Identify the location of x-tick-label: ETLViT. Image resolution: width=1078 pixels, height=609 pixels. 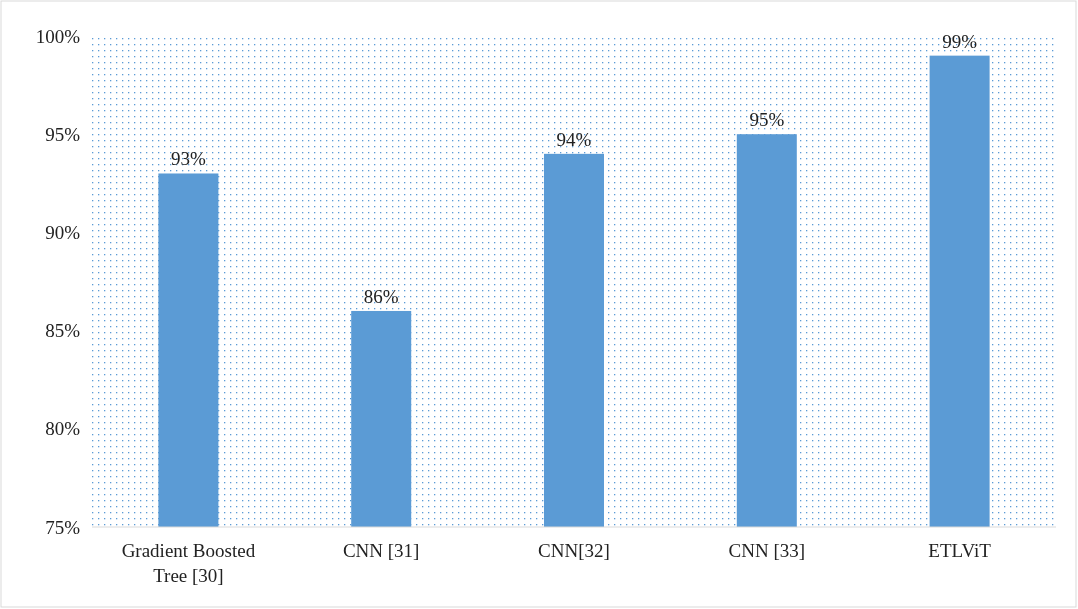
(960, 550).